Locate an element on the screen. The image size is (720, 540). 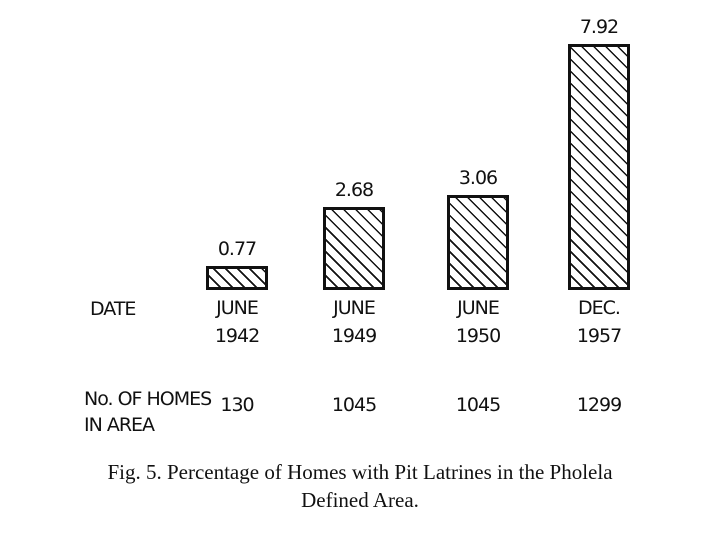
x-tick-label: JUNE 1942 is located at coordinates (237, 322).